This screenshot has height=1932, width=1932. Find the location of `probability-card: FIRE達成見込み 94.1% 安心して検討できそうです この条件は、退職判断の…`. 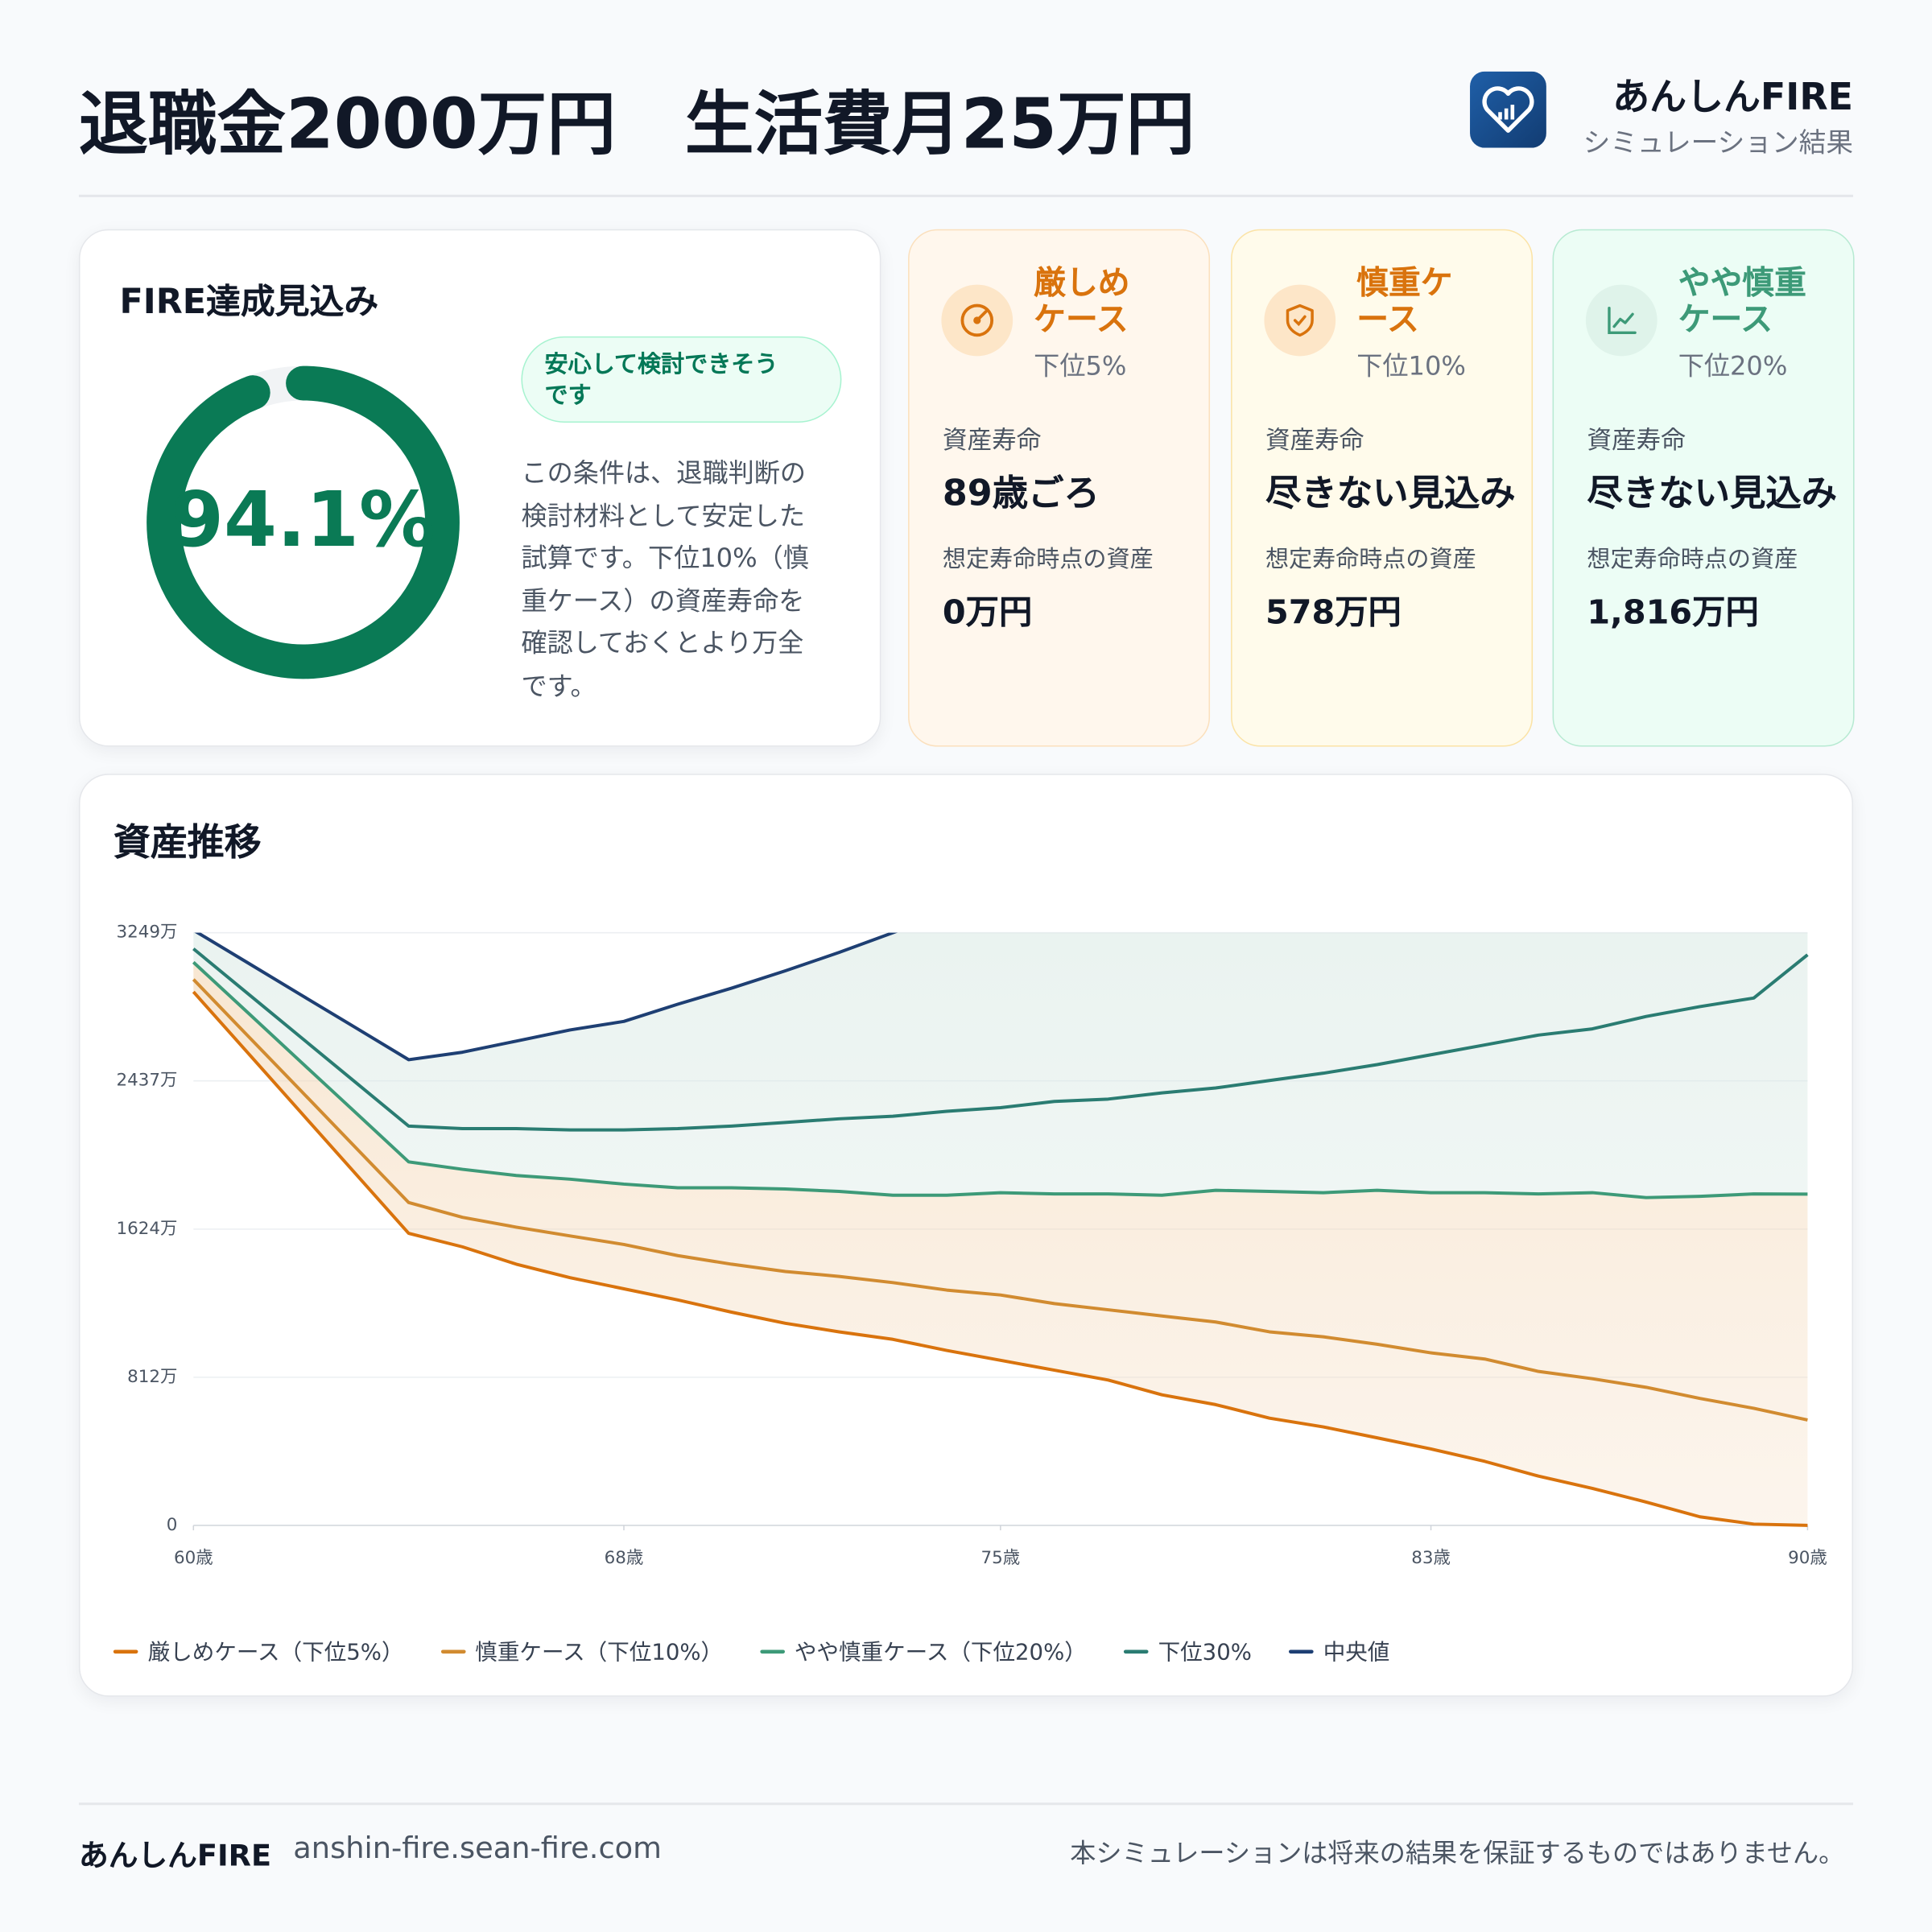

probability-card: FIRE達成見込み 94.1% 安心して検討できそうです この条件は、退職判断の… is located at coordinates (479, 488).